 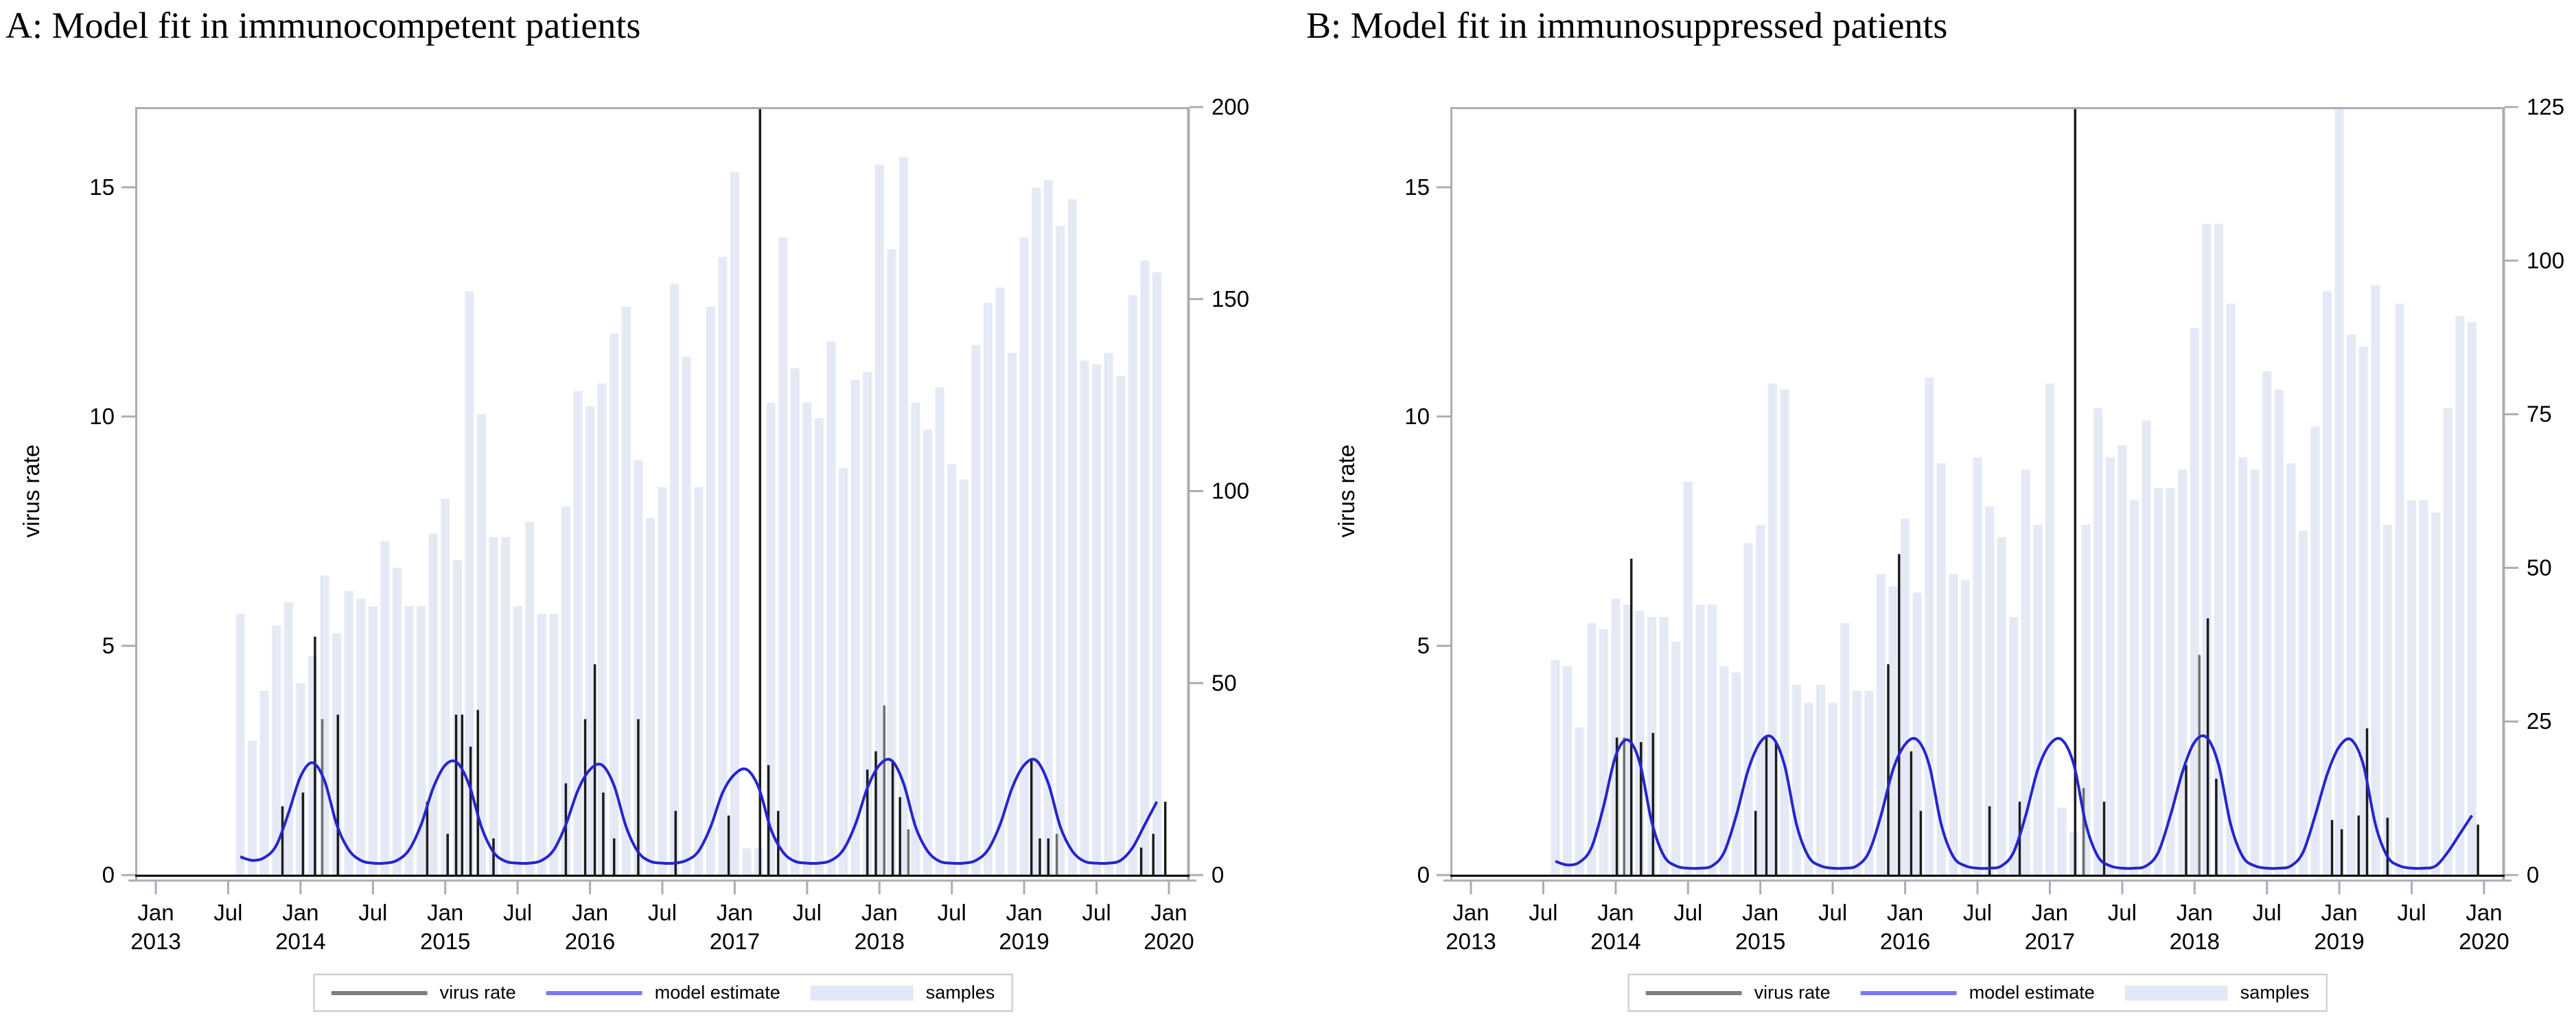 I want to click on y-left-tick-label: 5, so click(x=1423, y=645).